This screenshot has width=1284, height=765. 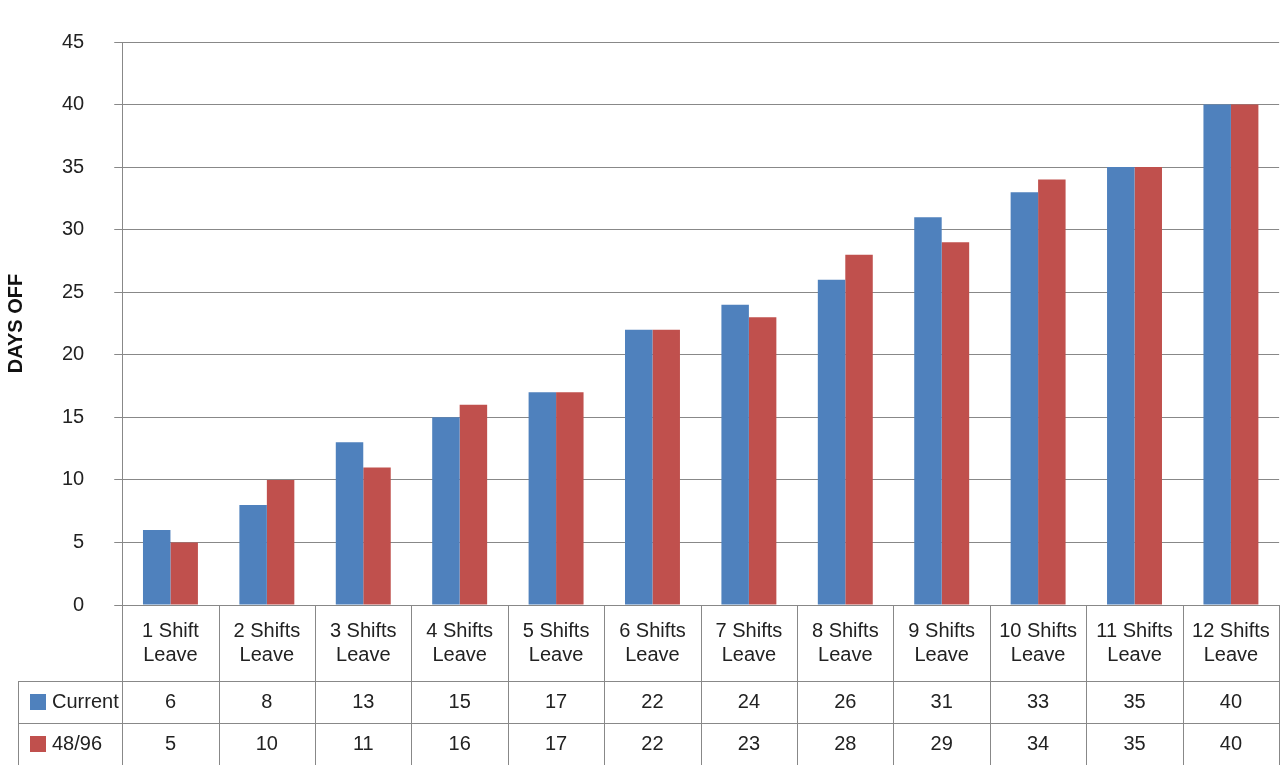 What do you see at coordinates (363, 700) in the screenshot?
I see `data-label: 13` at bounding box center [363, 700].